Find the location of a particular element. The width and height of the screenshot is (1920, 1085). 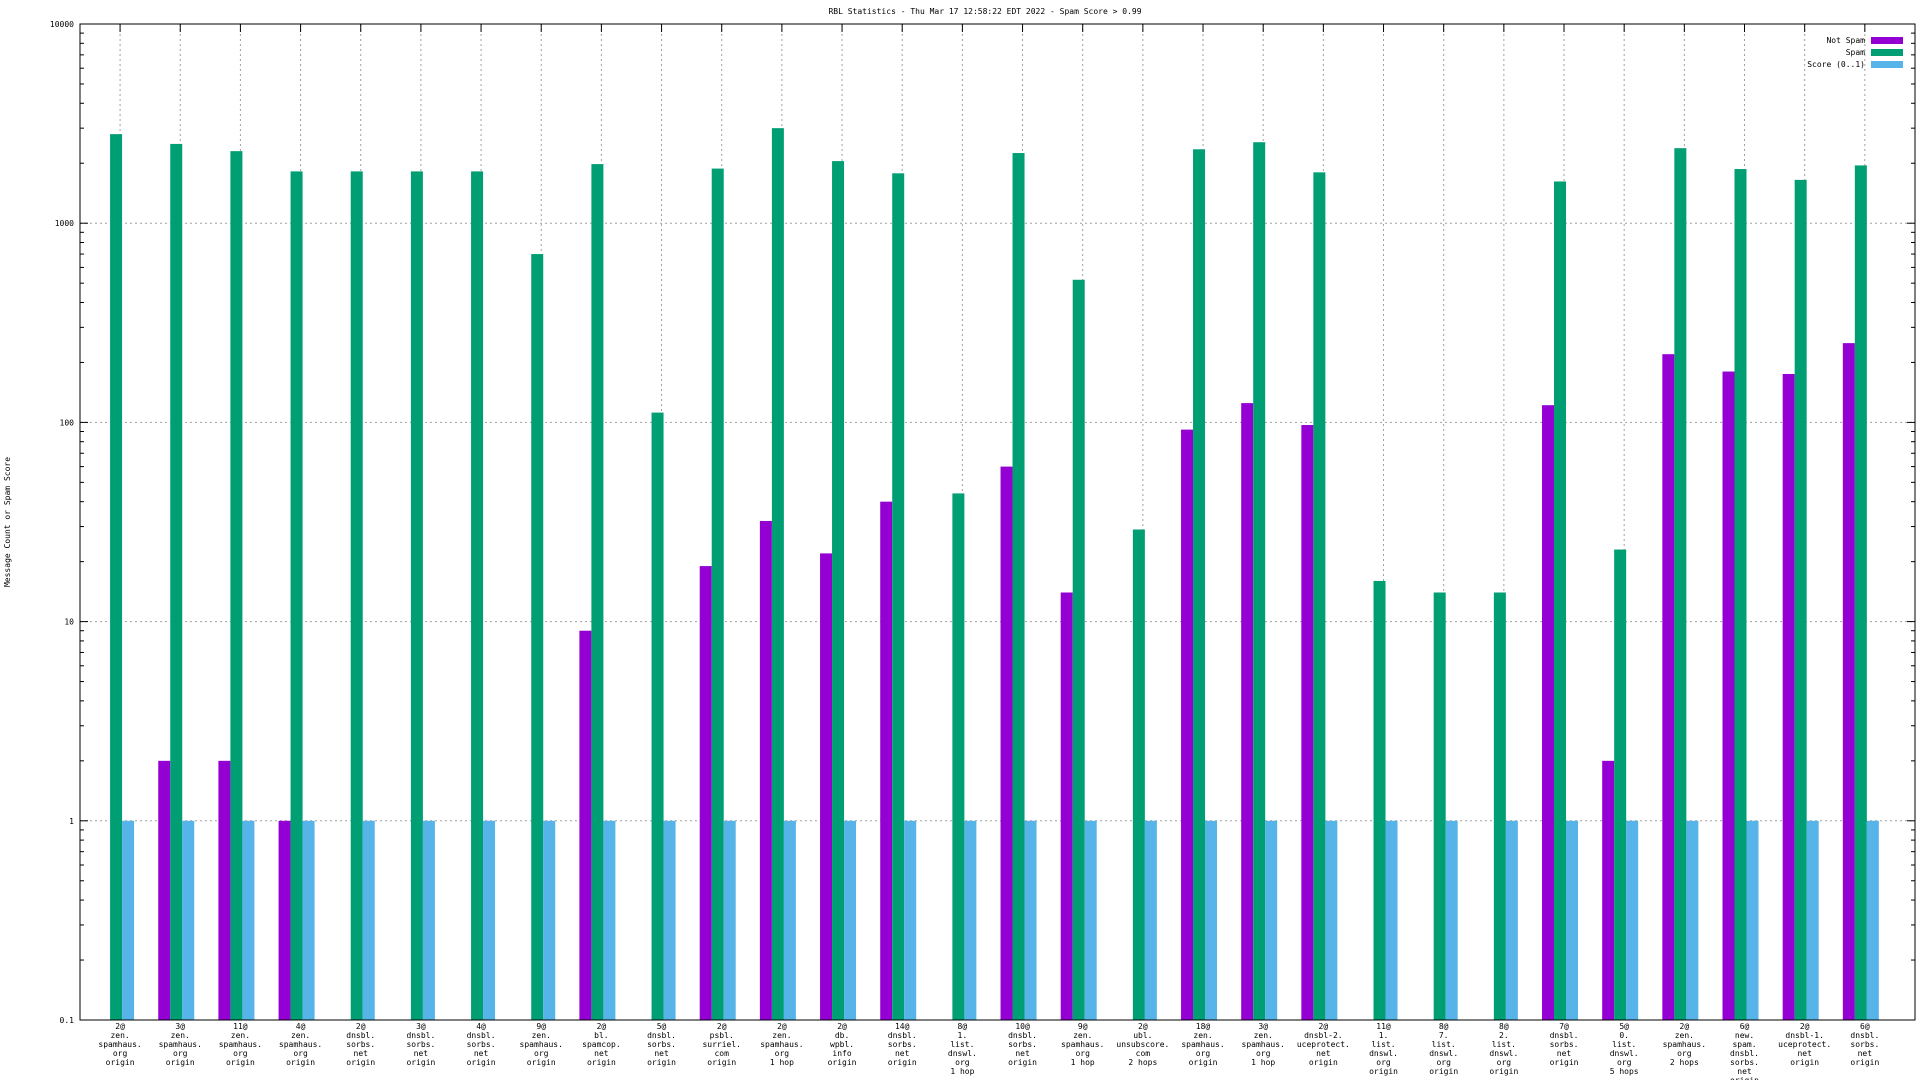

x-tick-label-line: ubl. is located at coordinates (1142, 1035).